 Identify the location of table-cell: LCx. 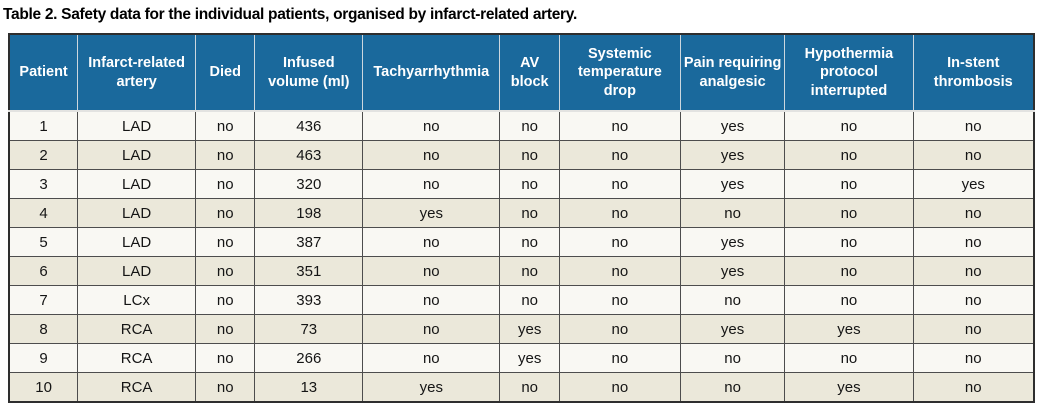
(137, 300).